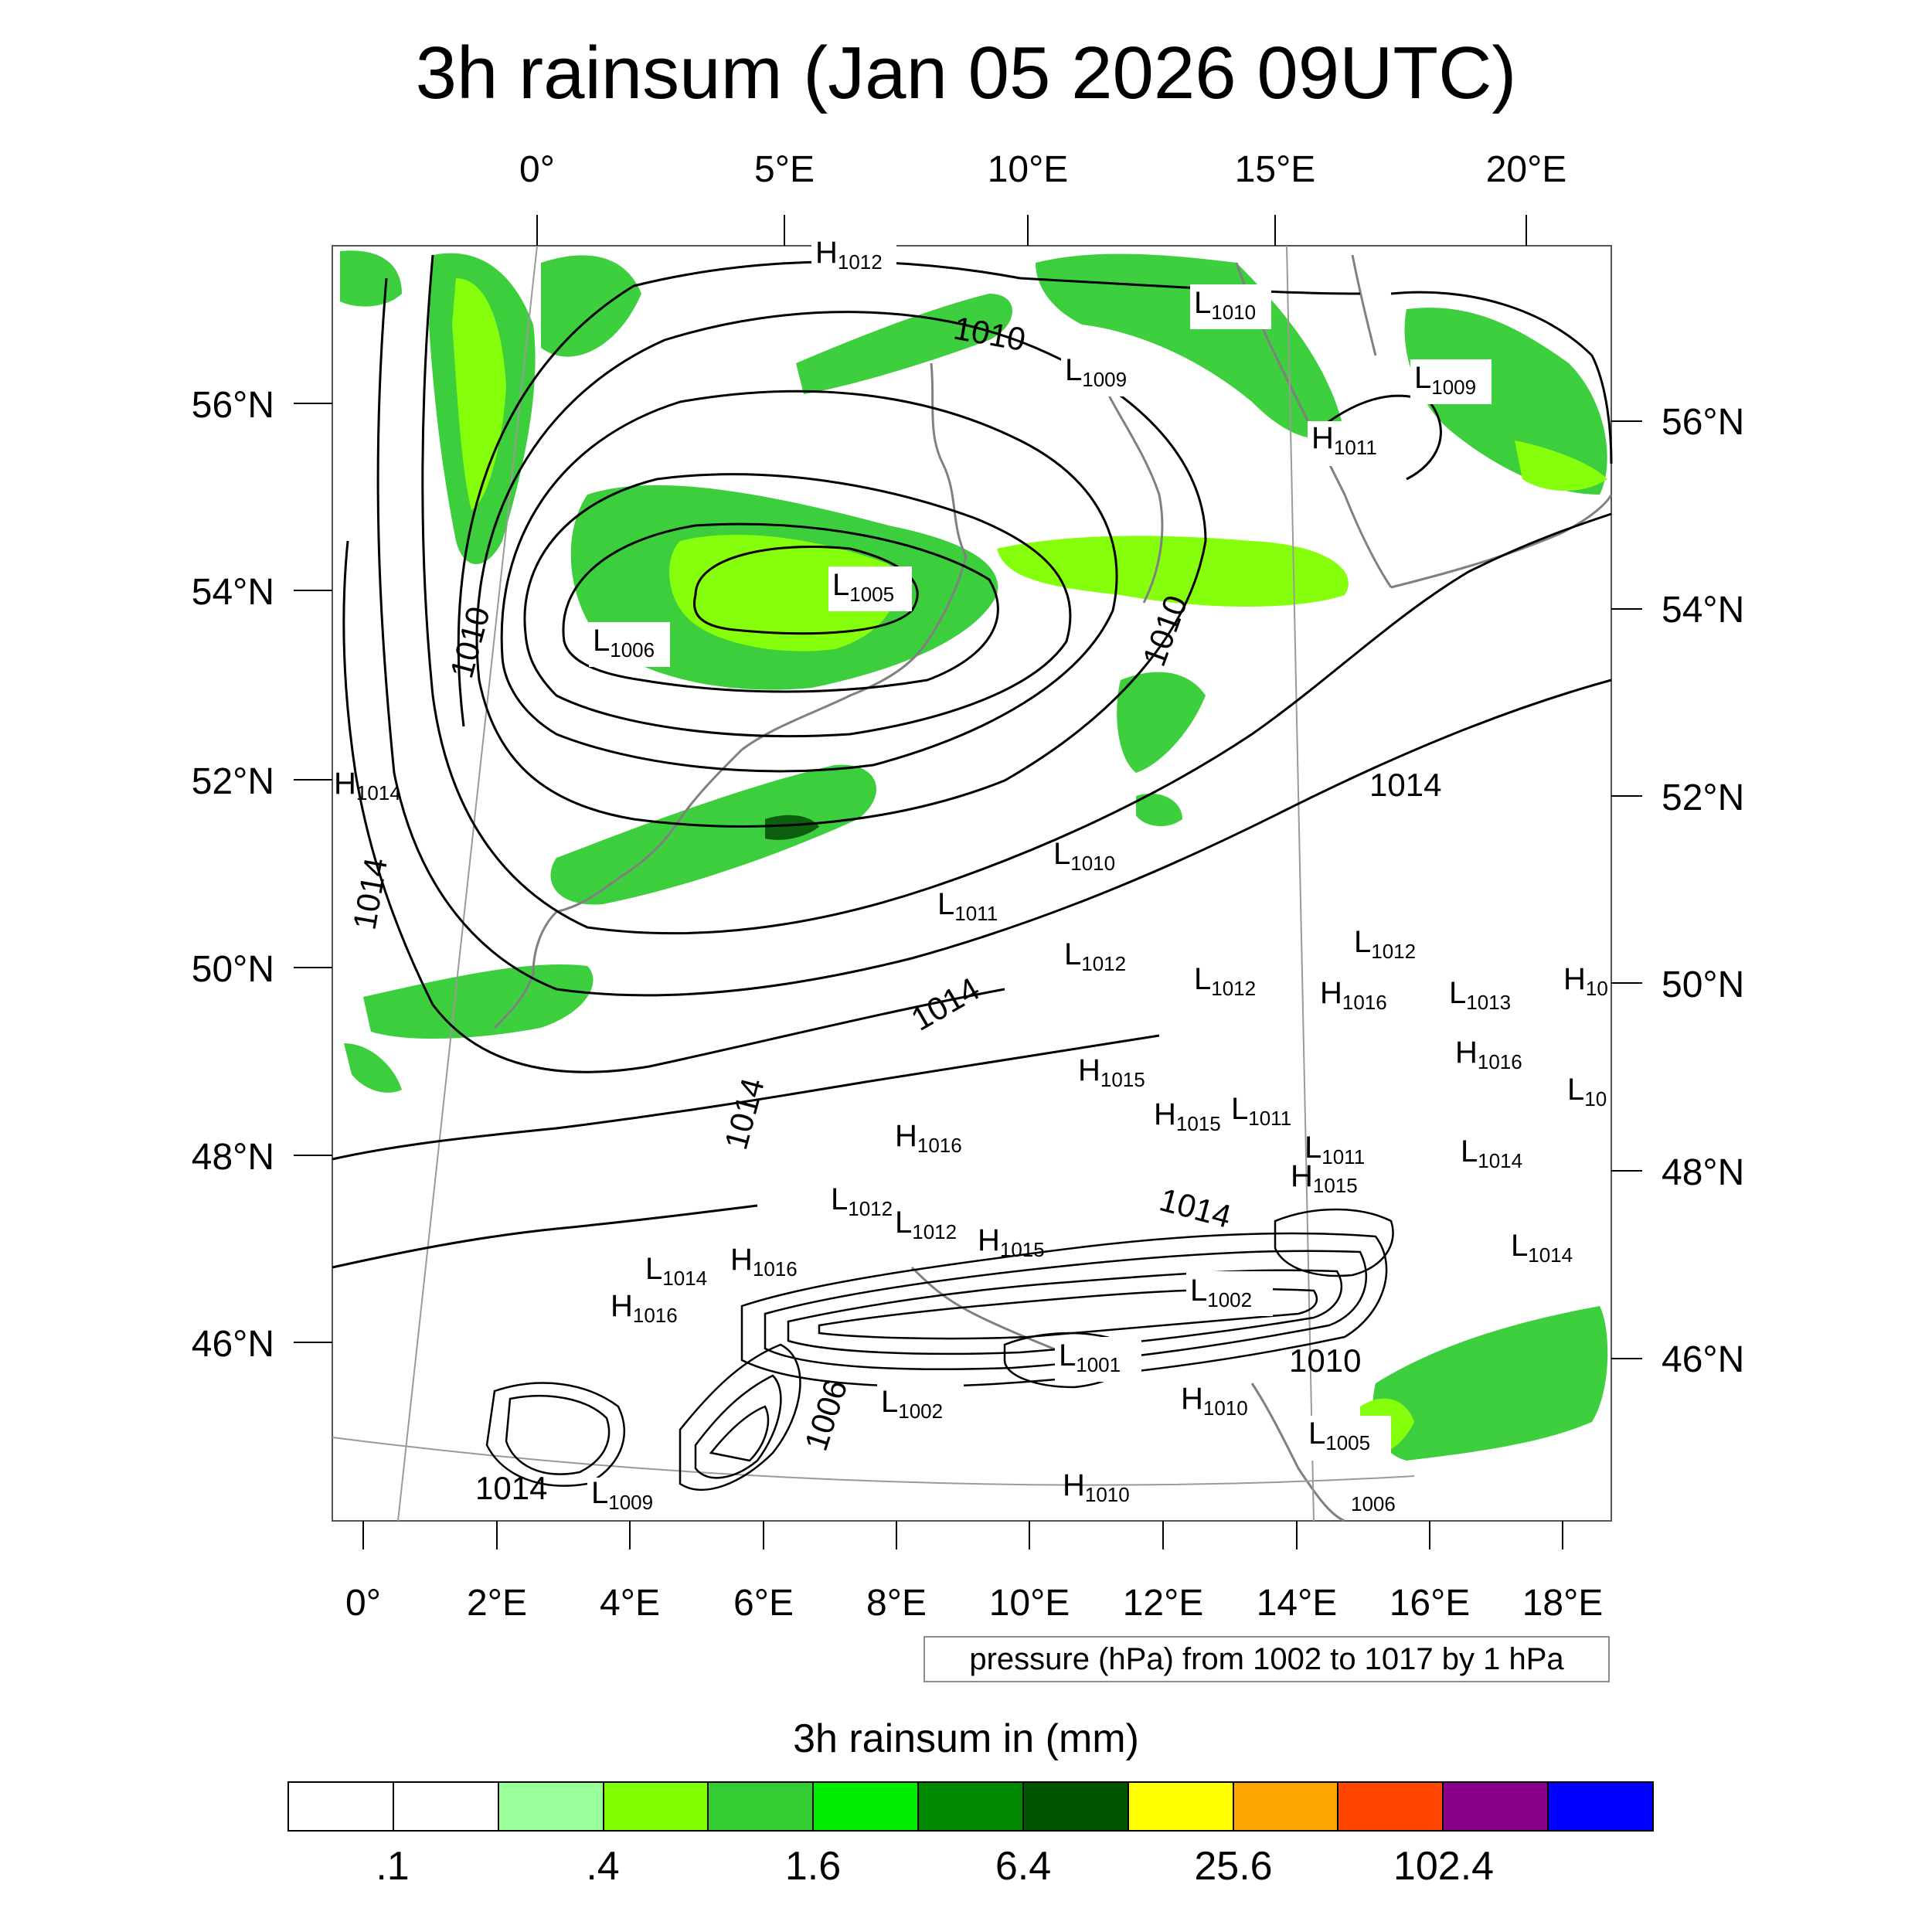 The image size is (1932, 1932). I want to click on svg-text: L1005, so click(863, 587).